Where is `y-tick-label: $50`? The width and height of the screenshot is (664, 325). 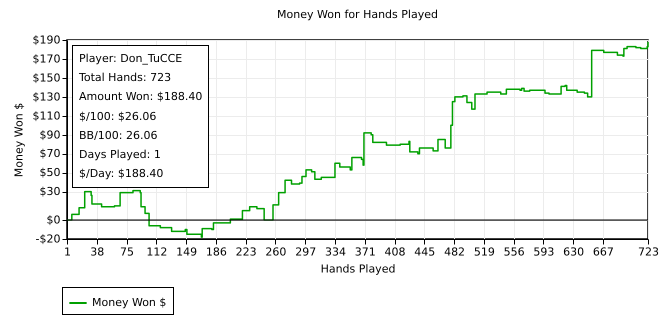
y-tick-label: $50 is located at coordinates (50, 173).